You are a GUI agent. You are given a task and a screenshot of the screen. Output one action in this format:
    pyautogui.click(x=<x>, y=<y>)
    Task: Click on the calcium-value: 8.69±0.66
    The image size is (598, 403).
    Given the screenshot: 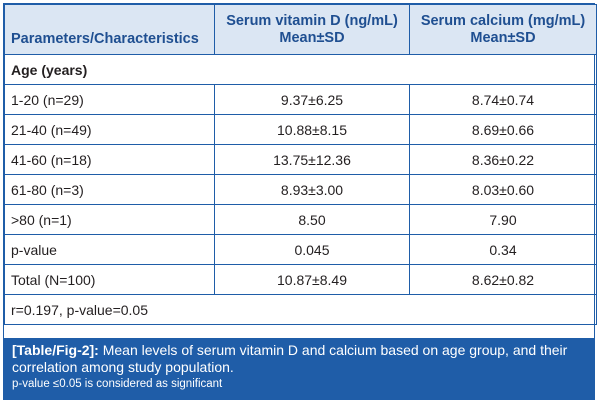 What is the action you would take?
    pyautogui.click(x=503, y=129)
    